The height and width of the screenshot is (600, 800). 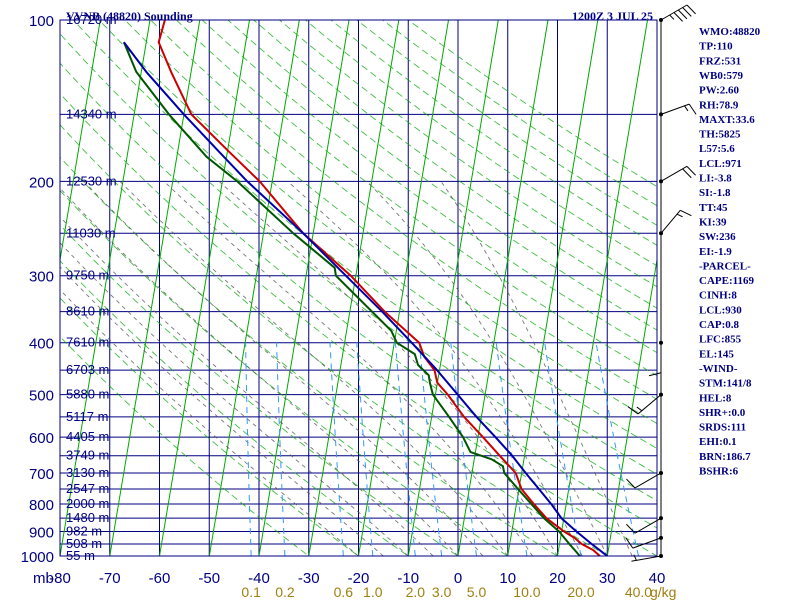 What do you see at coordinates (87, 472) in the screenshot?
I see `height-label: 3130 m` at bounding box center [87, 472].